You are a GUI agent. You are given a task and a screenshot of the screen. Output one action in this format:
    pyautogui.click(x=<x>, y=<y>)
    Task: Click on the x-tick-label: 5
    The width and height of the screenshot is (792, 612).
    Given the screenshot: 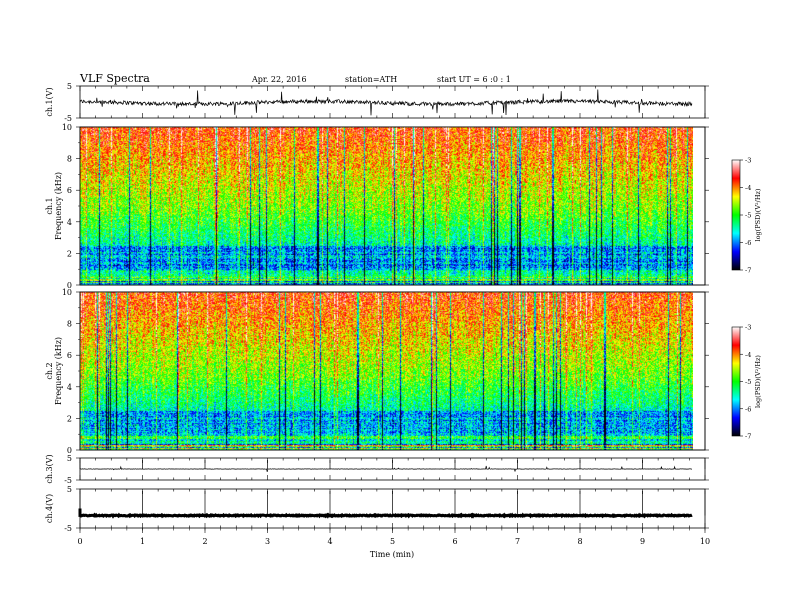 What is the action you would take?
    pyautogui.click(x=392, y=541)
    